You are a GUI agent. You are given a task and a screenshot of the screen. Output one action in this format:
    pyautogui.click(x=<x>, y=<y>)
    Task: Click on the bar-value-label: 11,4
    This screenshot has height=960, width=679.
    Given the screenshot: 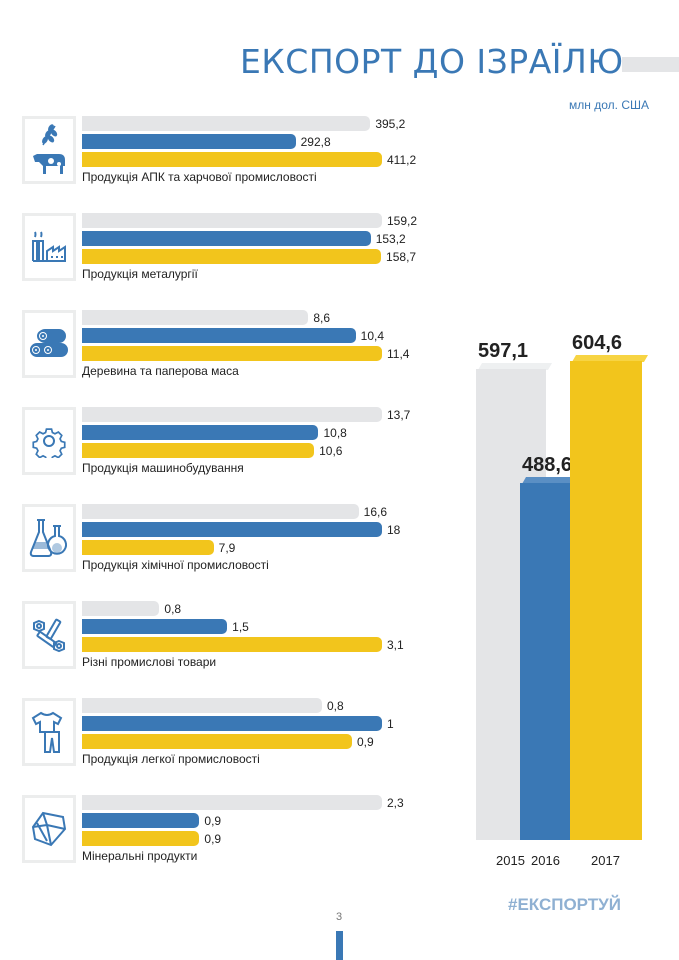 What is the action you would take?
    pyautogui.click(x=398, y=354)
    